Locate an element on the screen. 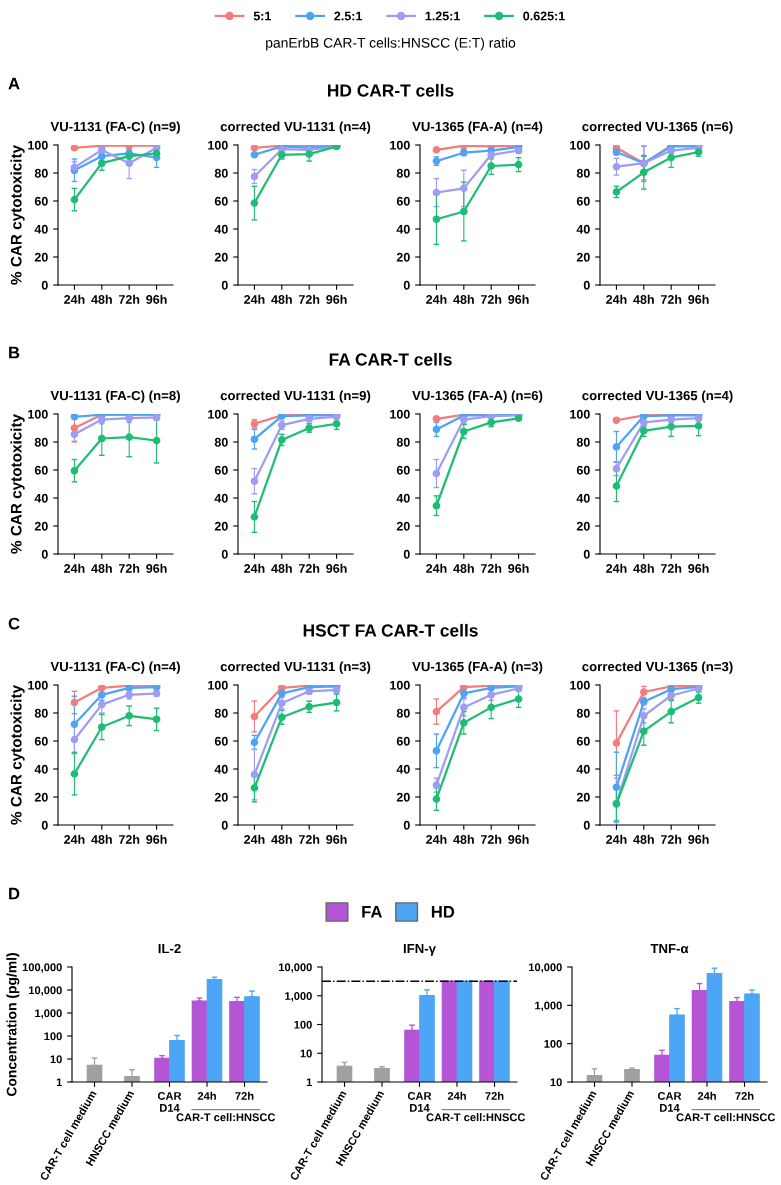 This screenshot has width=781, height=1185. legend-label: FA is located at coordinates (372, 912).